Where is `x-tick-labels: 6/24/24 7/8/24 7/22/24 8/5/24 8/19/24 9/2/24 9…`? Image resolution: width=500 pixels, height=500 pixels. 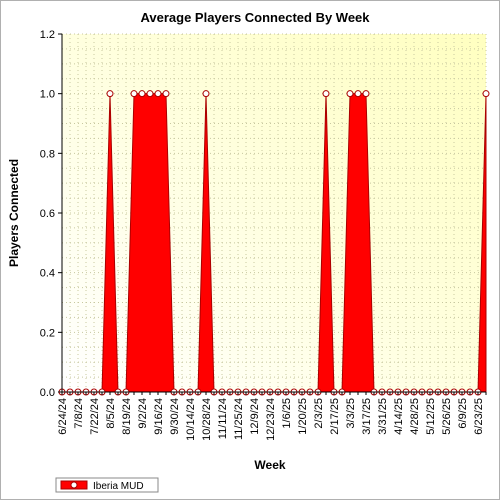
x-tick-labels: 6/24/24 7/8/24 7/22/24 8/5/24 8/19/24 9/2/24 9… is located at coordinates (272, 416).